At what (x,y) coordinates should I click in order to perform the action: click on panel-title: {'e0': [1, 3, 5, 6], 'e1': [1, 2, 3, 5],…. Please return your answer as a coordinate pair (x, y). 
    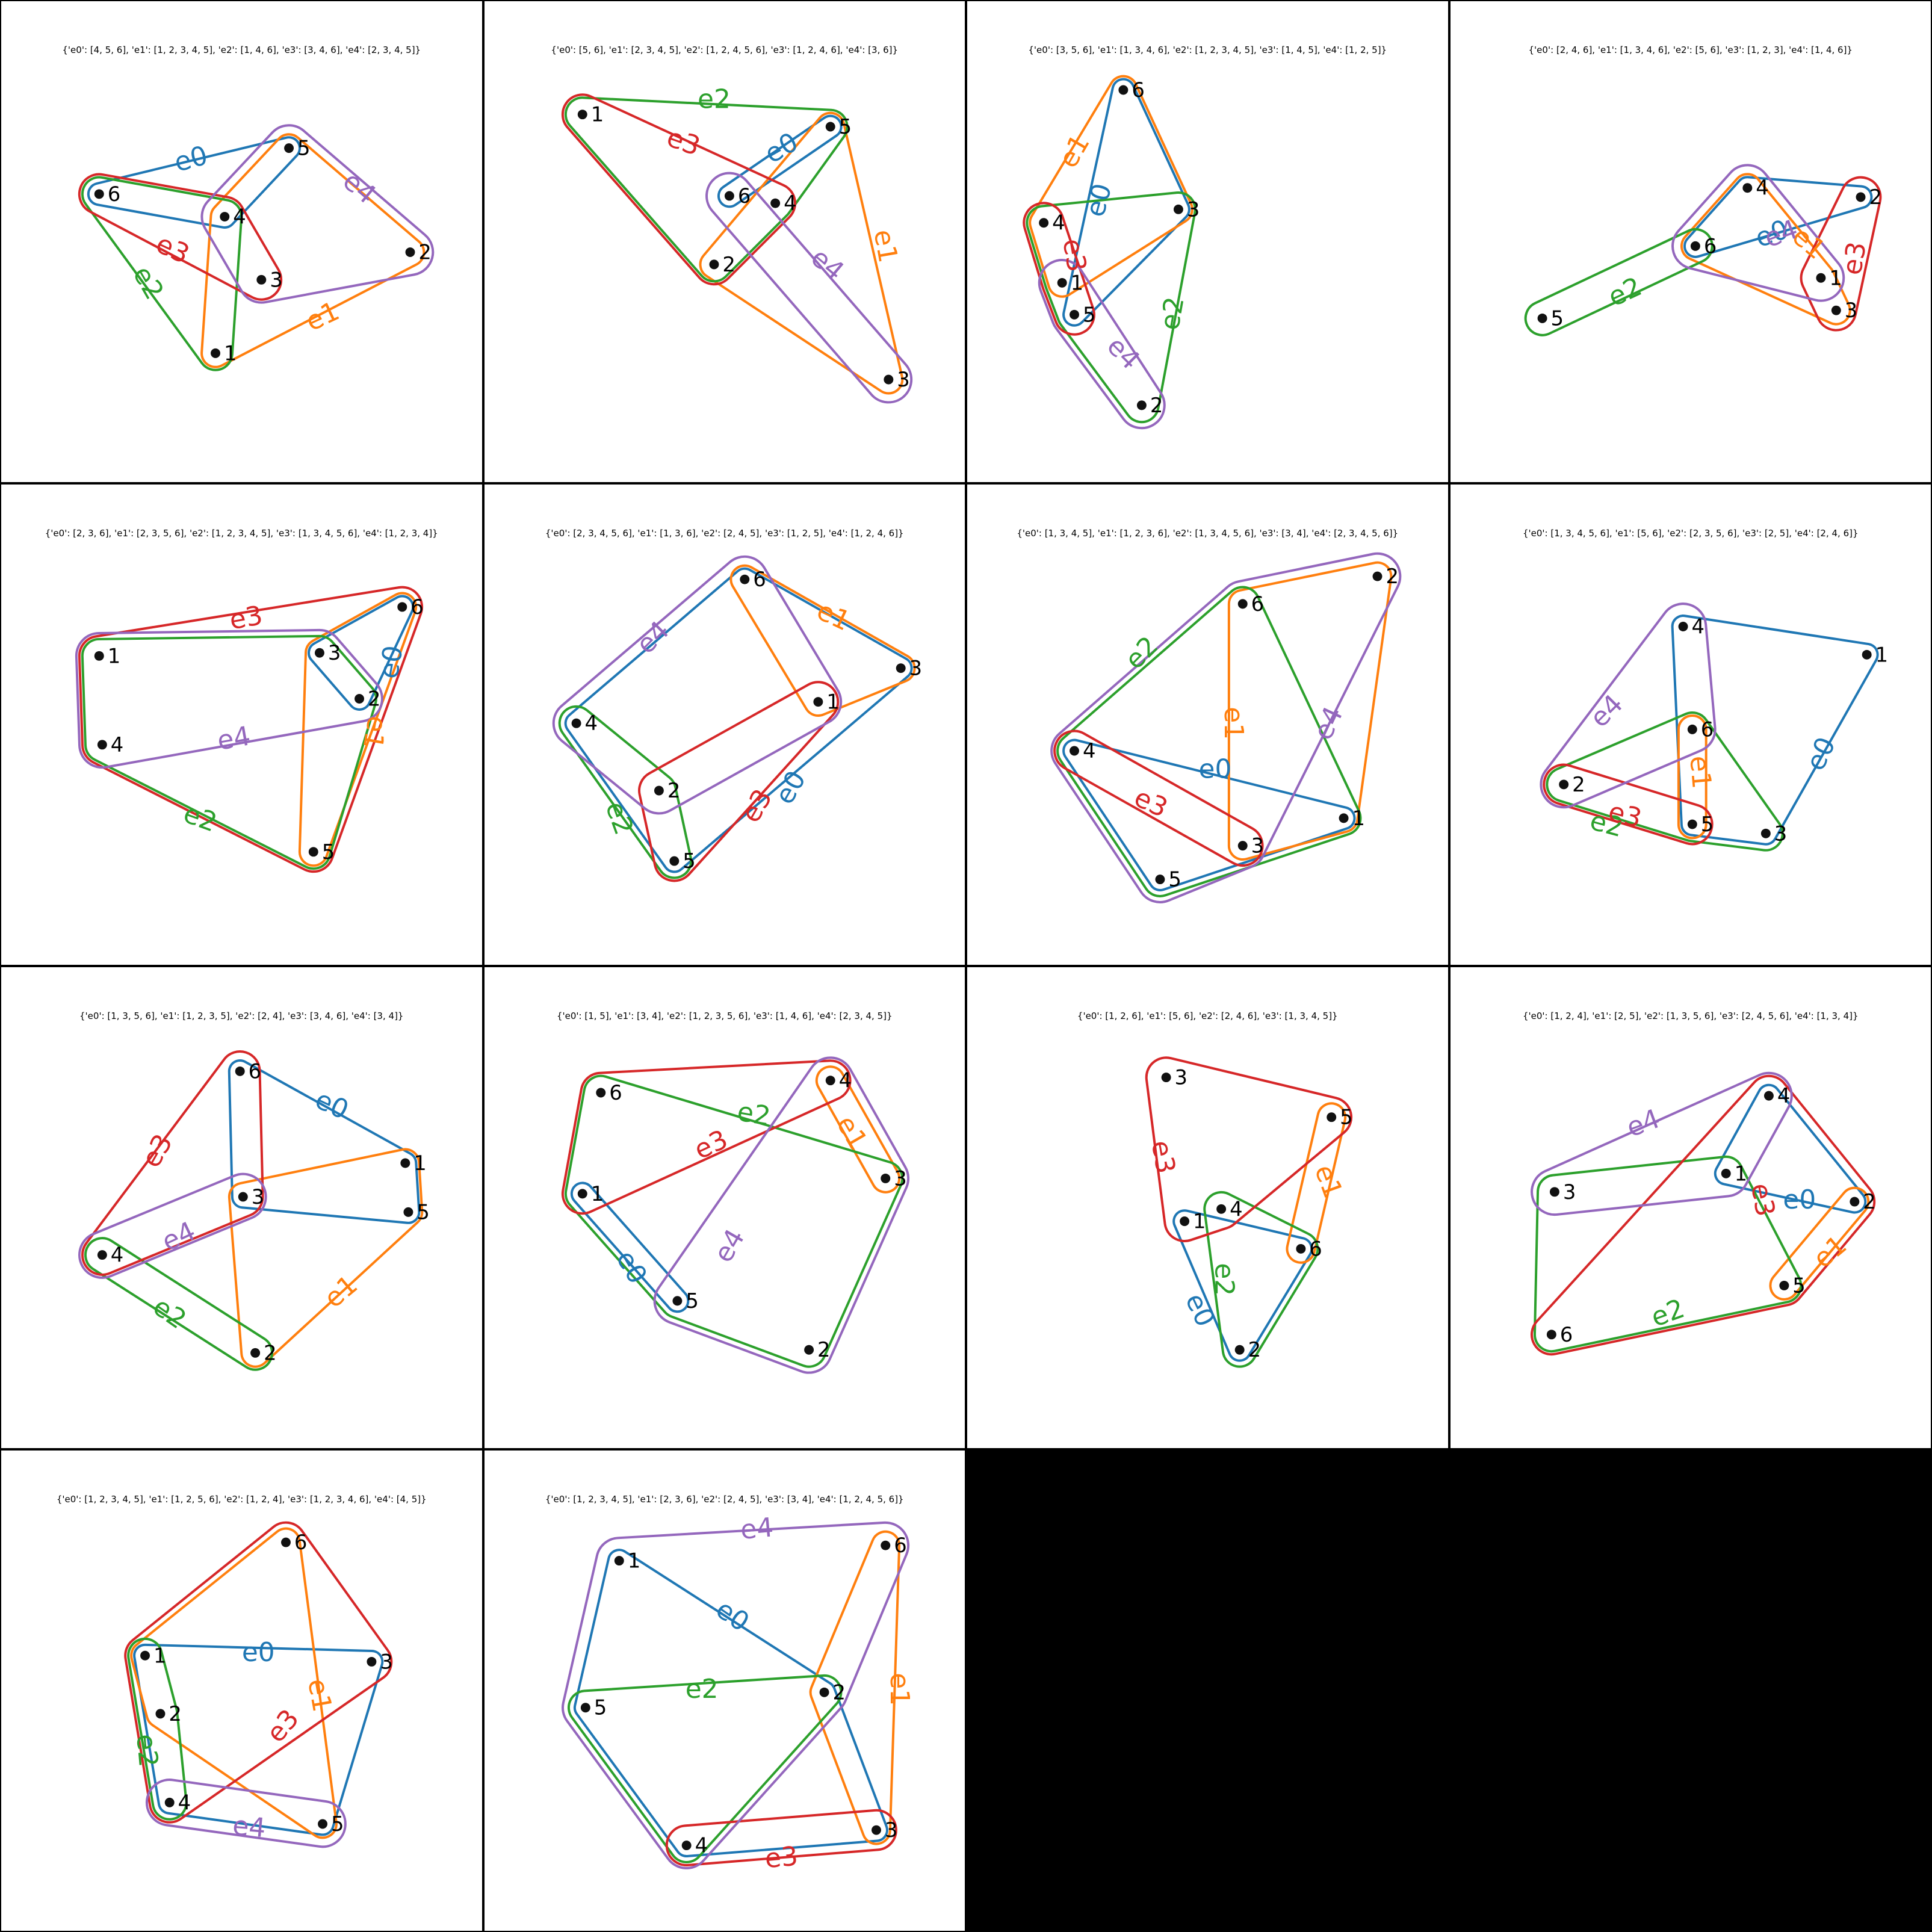
    Looking at the image, I should click on (241, 1016).